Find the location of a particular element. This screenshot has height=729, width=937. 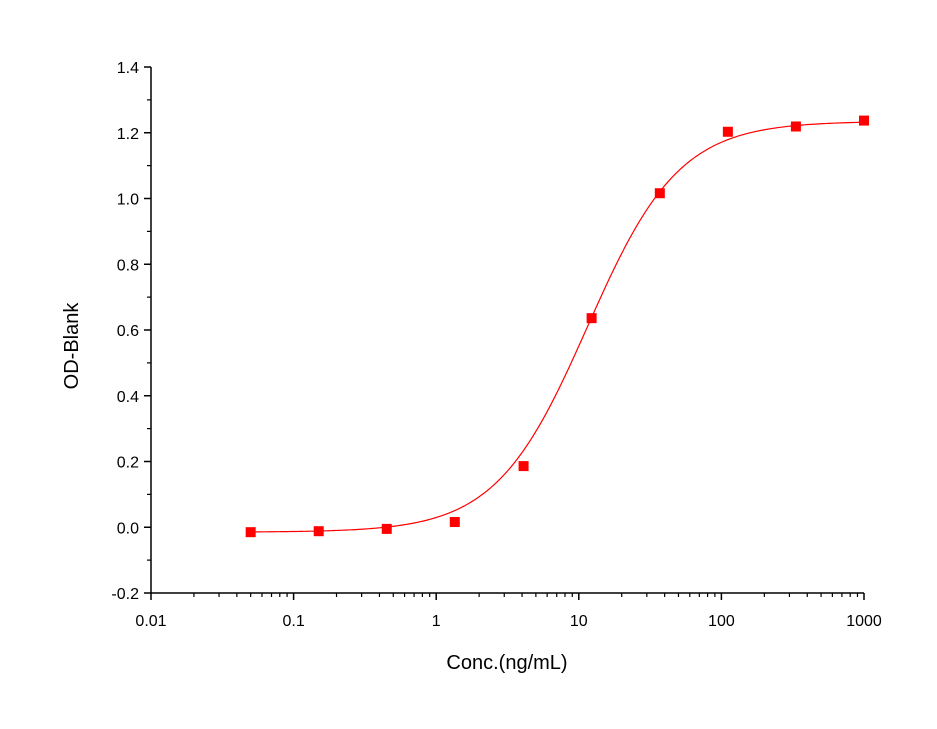

y-tick-label: 0.8 is located at coordinates (128, 265).